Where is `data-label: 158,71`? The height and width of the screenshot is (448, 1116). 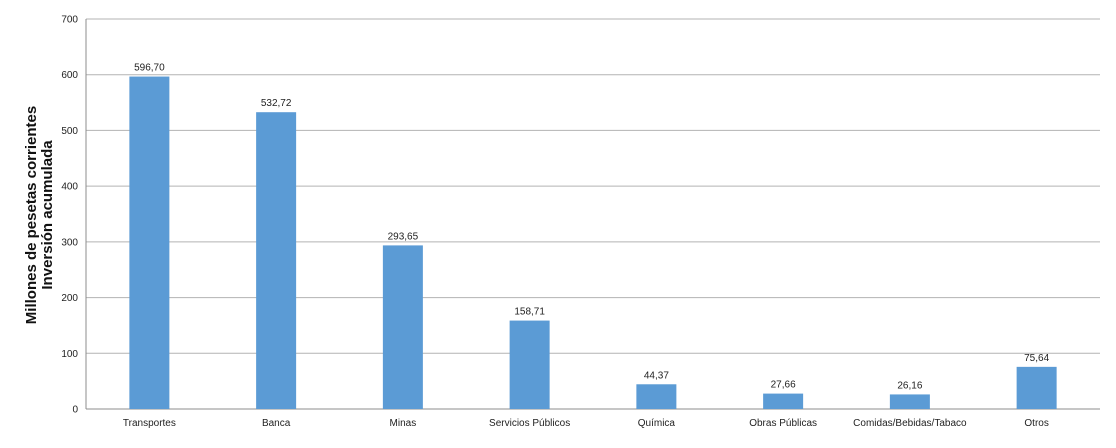 data-label: 158,71 is located at coordinates (529, 312).